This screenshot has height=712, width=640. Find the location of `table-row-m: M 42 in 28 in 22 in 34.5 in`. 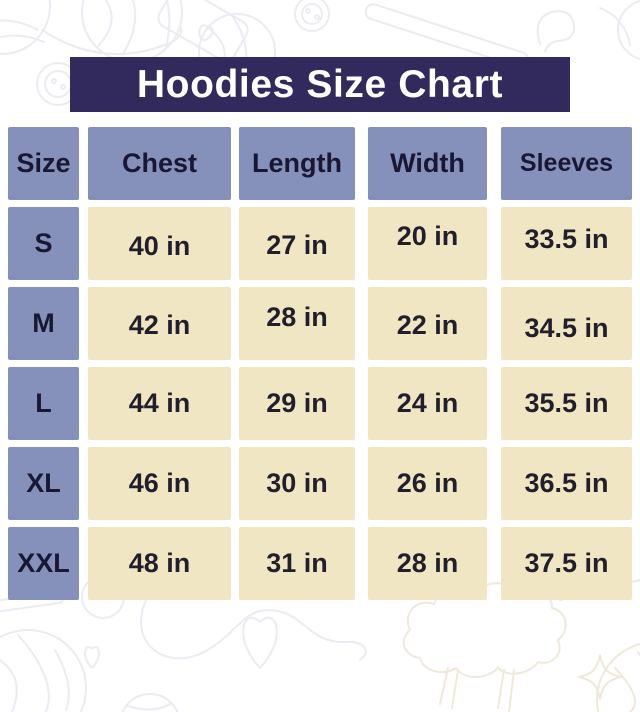

table-row-m: M 42 in 28 in 22 in 34.5 in is located at coordinates (320, 323).